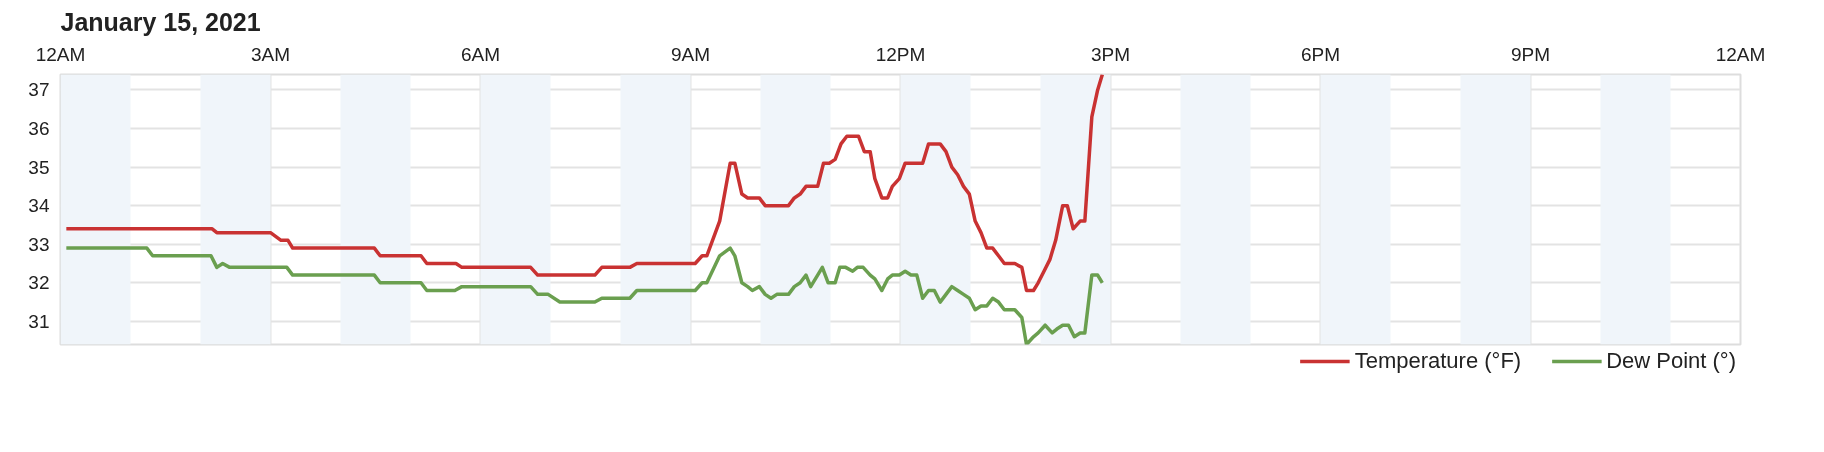 This screenshot has width=1824, height=452. Describe the element at coordinates (39, 167) in the screenshot. I see `y-tick-label: 35` at that location.